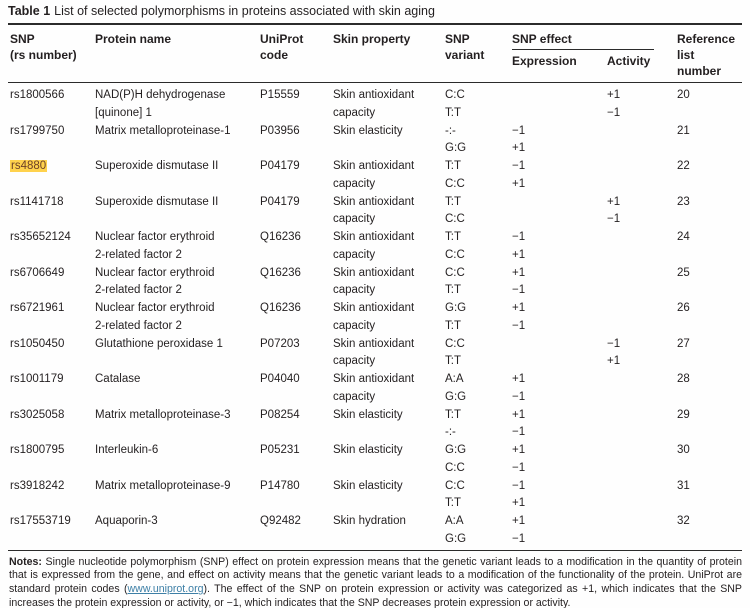 The image size is (750, 608). I want to click on snp-cell: rs1800795, so click(52, 451).